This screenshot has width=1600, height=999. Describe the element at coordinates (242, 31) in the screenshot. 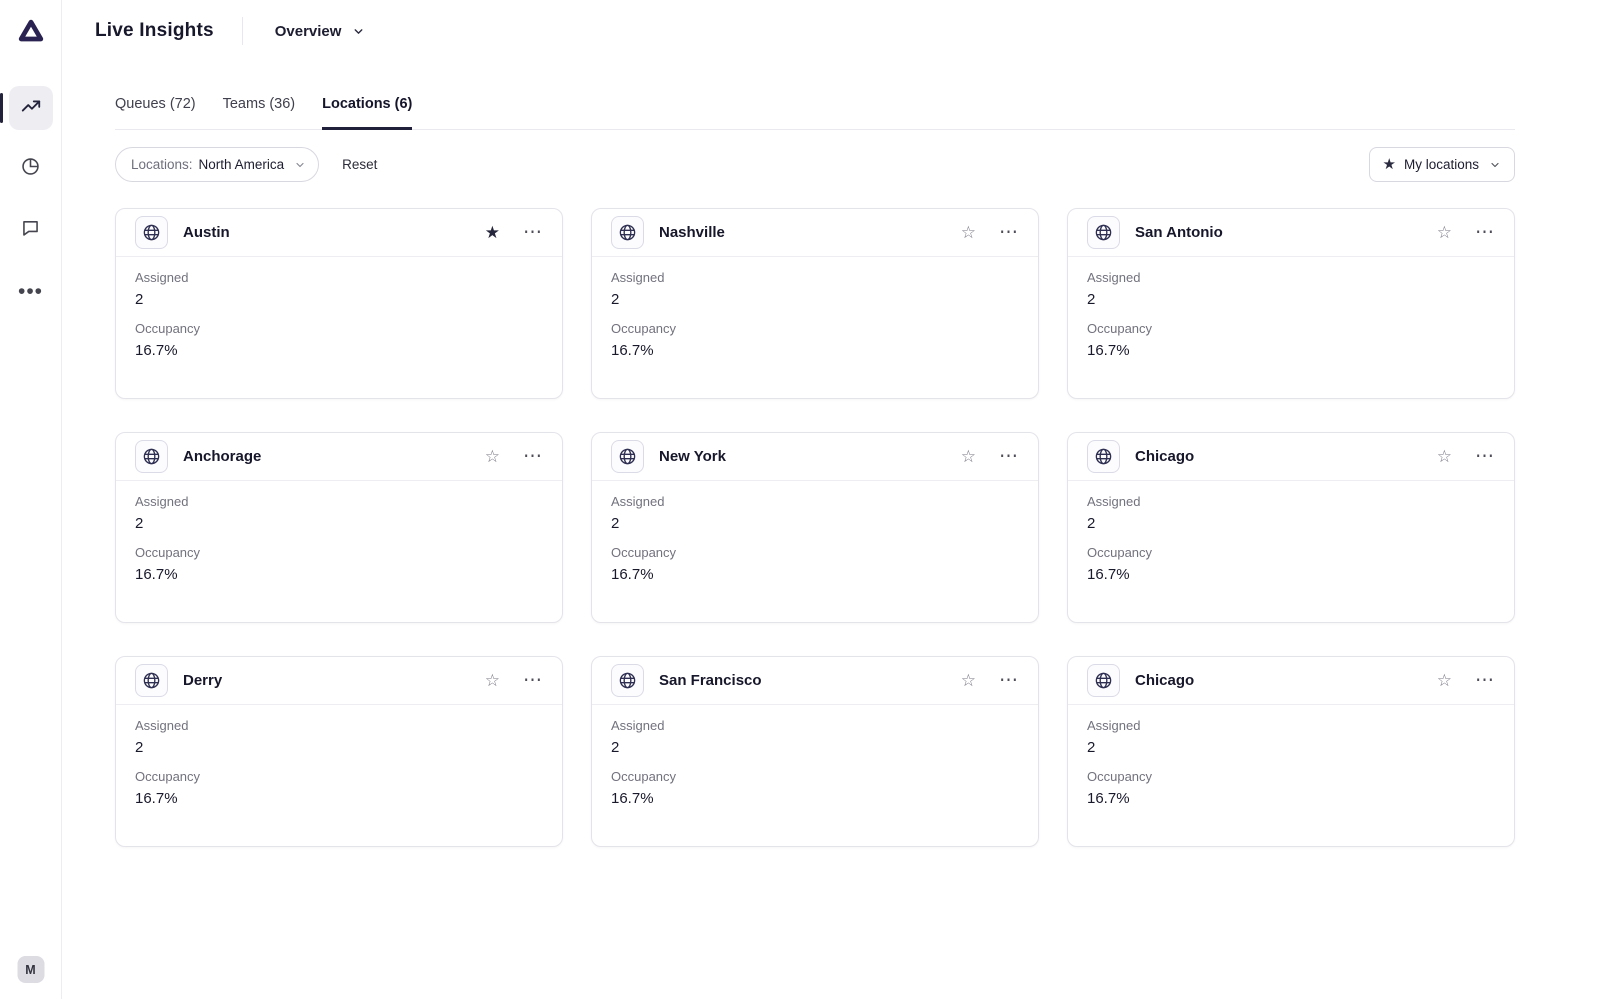

I see `topbar-divider` at that location.